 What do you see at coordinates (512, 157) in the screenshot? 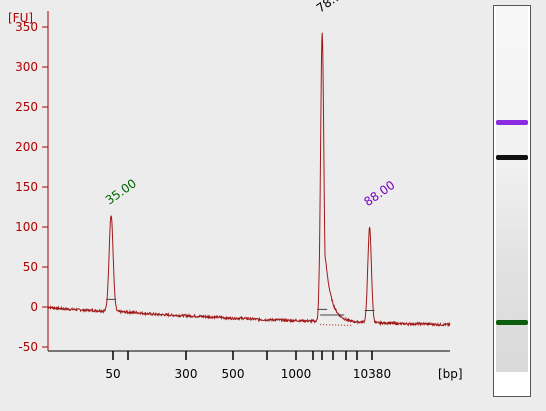
I see `gel-band-main-band` at bounding box center [512, 157].